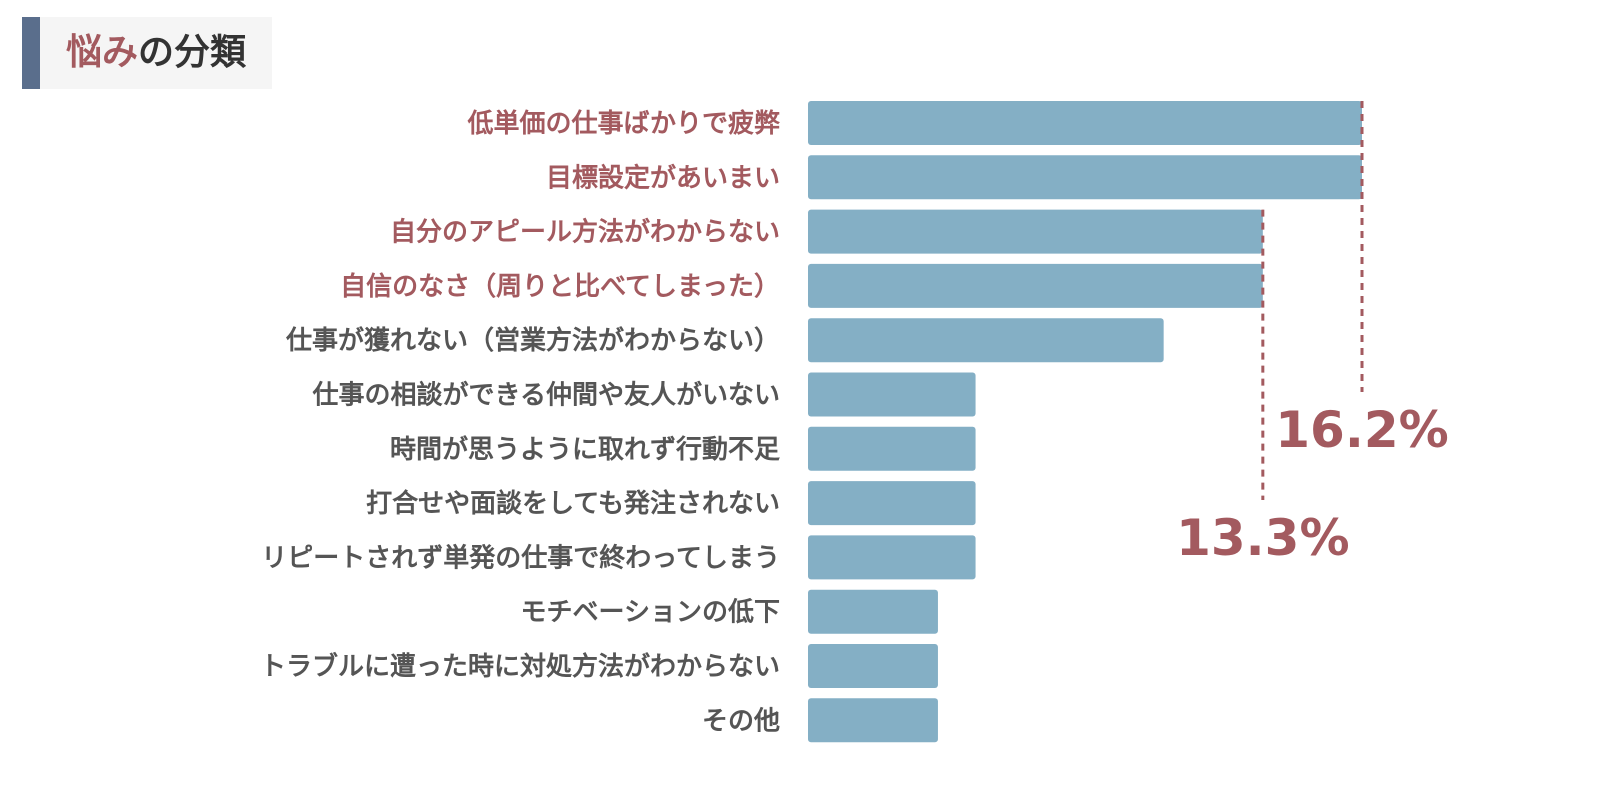  I want to click on title-rest: の分類, so click(192, 52).